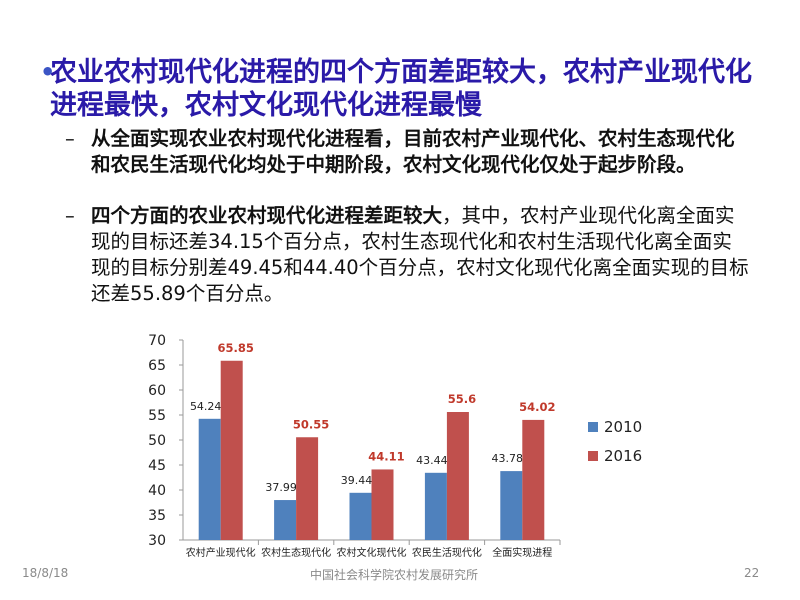  What do you see at coordinates (267, 215) in the screenshot?
I see `sub-bullet-2-bold: 四个方面的农业农村现代化进程差距较大` at bounding box center [267, 215].